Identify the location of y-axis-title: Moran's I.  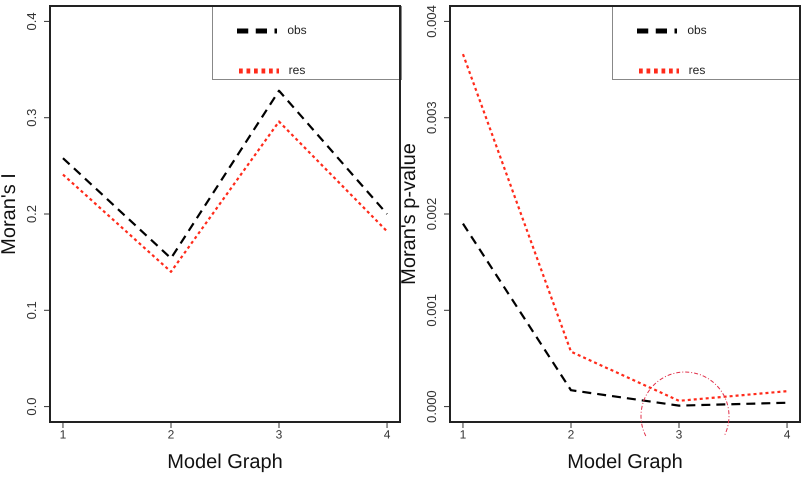
(10, 214).